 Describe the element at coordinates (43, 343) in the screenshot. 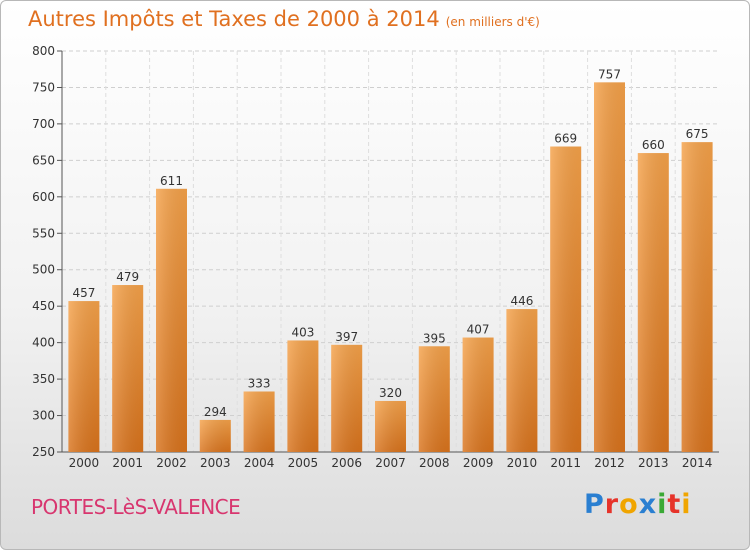

I see `y-tick-label: 400` at that location.